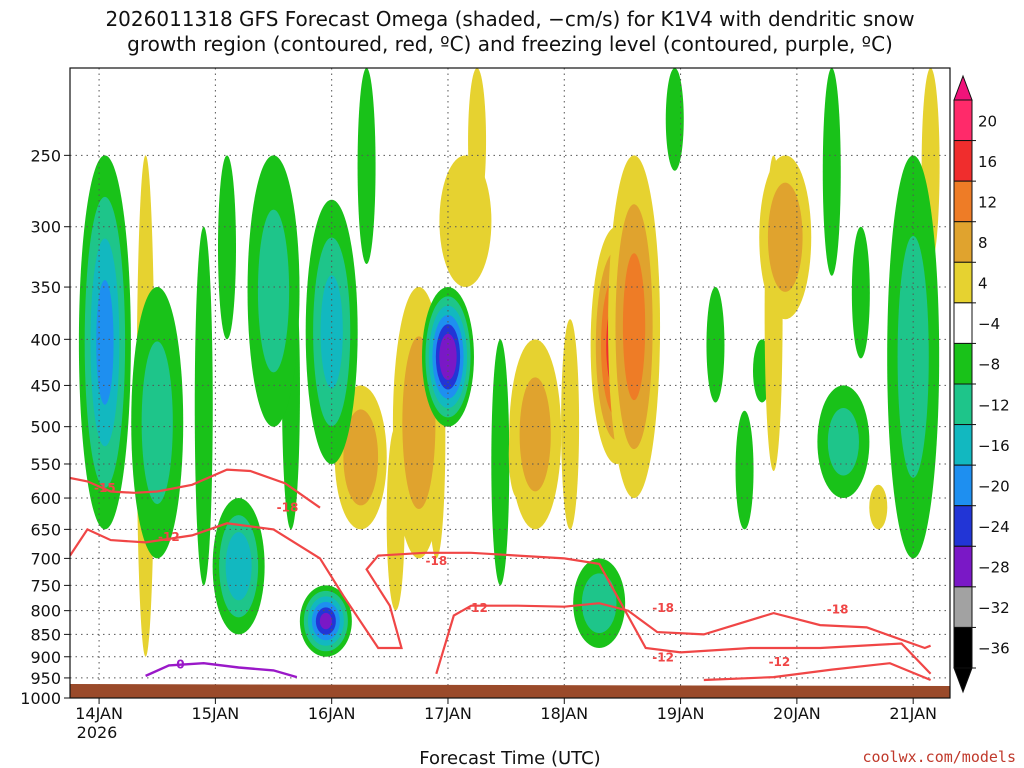  What do you see at coordinates (45, 678) in the screenshot?
I see `y-tick-label: 950` at bounding box center [45, 678].